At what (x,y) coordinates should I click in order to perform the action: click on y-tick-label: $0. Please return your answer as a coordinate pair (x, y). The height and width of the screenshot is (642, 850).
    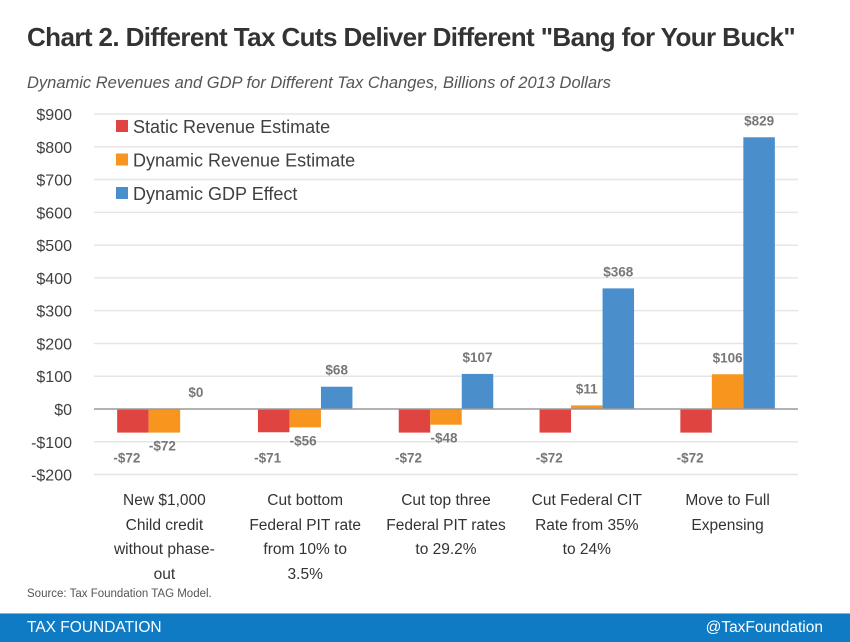
    Looking at the image, I should click on (63, 410).